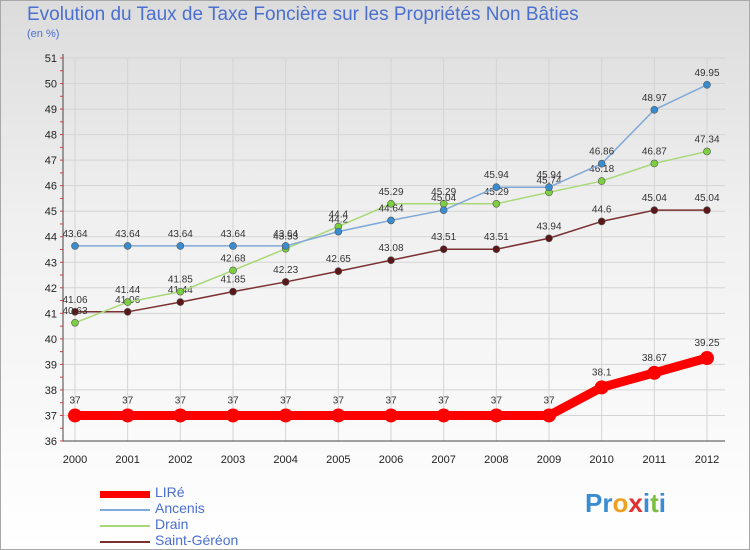  Describe the element at coordinates (620, 503) in the screenshot. I see `brand-letter: o` at that location.